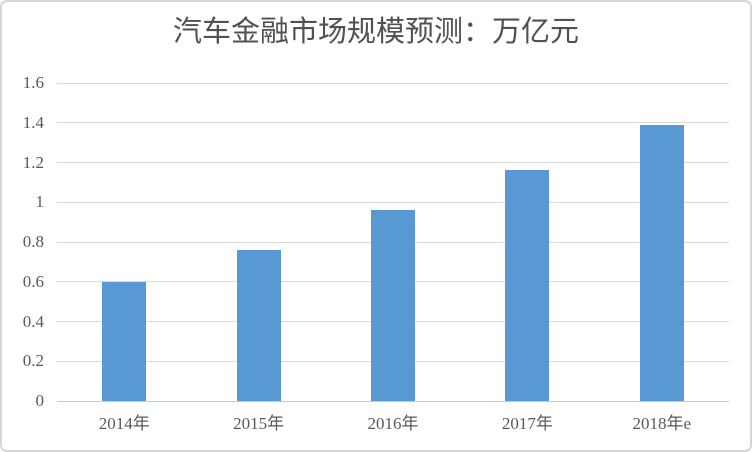  I want to click on y-tick-label: 0.2, so click(33, 361).